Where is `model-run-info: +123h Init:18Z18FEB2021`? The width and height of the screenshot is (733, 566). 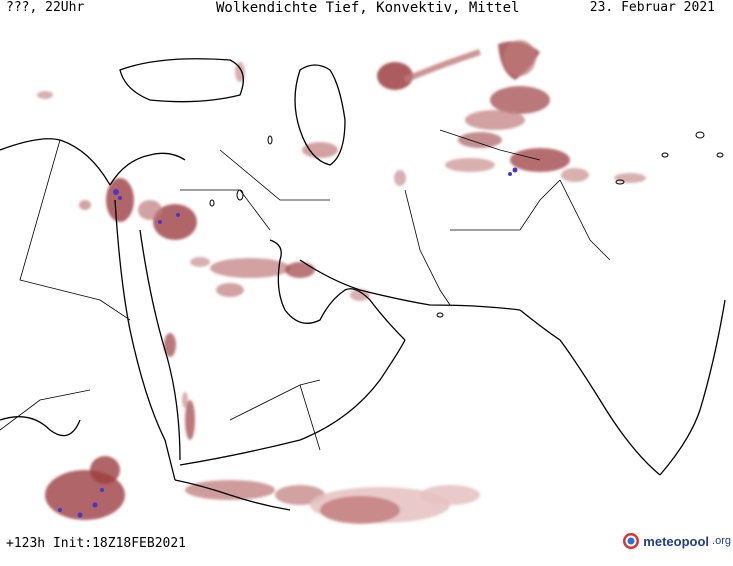 model-run-info: +123h Init:18Z18FEB2021 is located at coordinates (96, 543).